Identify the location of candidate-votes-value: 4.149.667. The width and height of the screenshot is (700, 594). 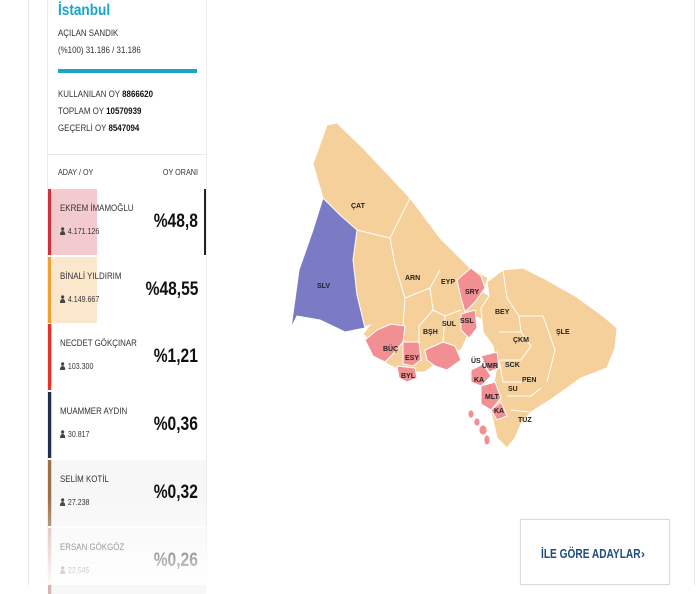
(83, 299).